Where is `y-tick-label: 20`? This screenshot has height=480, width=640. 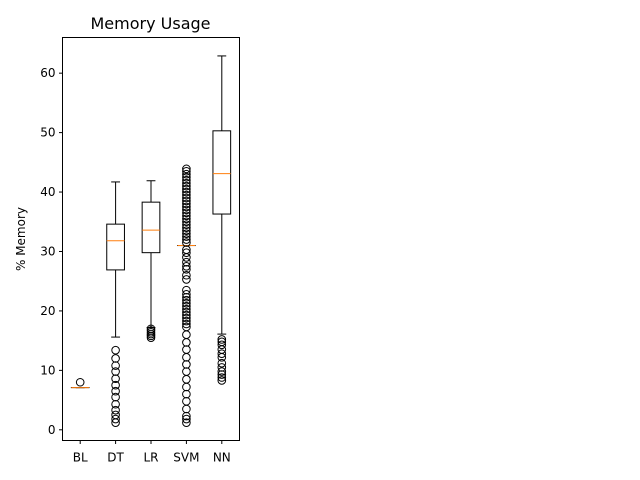
y-tick-label: 20 is located at coordinates (47, 311).